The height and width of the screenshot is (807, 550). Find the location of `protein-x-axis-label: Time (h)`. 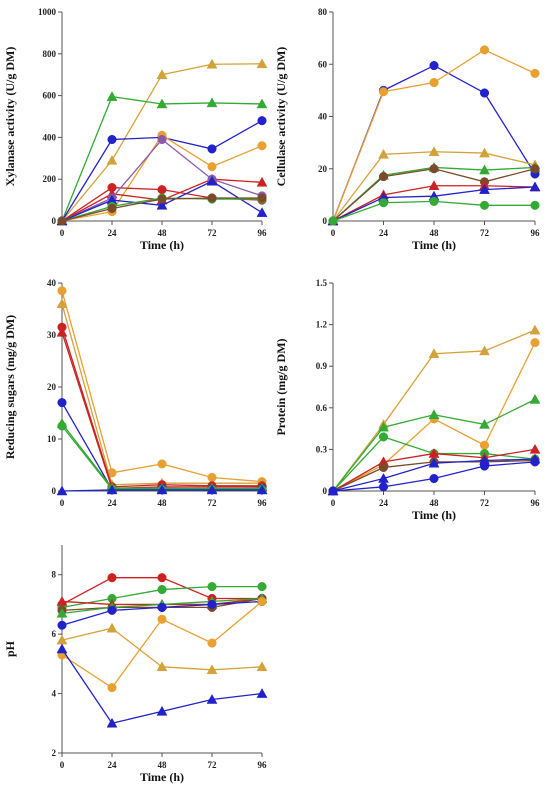

protein-x-axis-label: Time (h) is located at coordinates (434, 515).